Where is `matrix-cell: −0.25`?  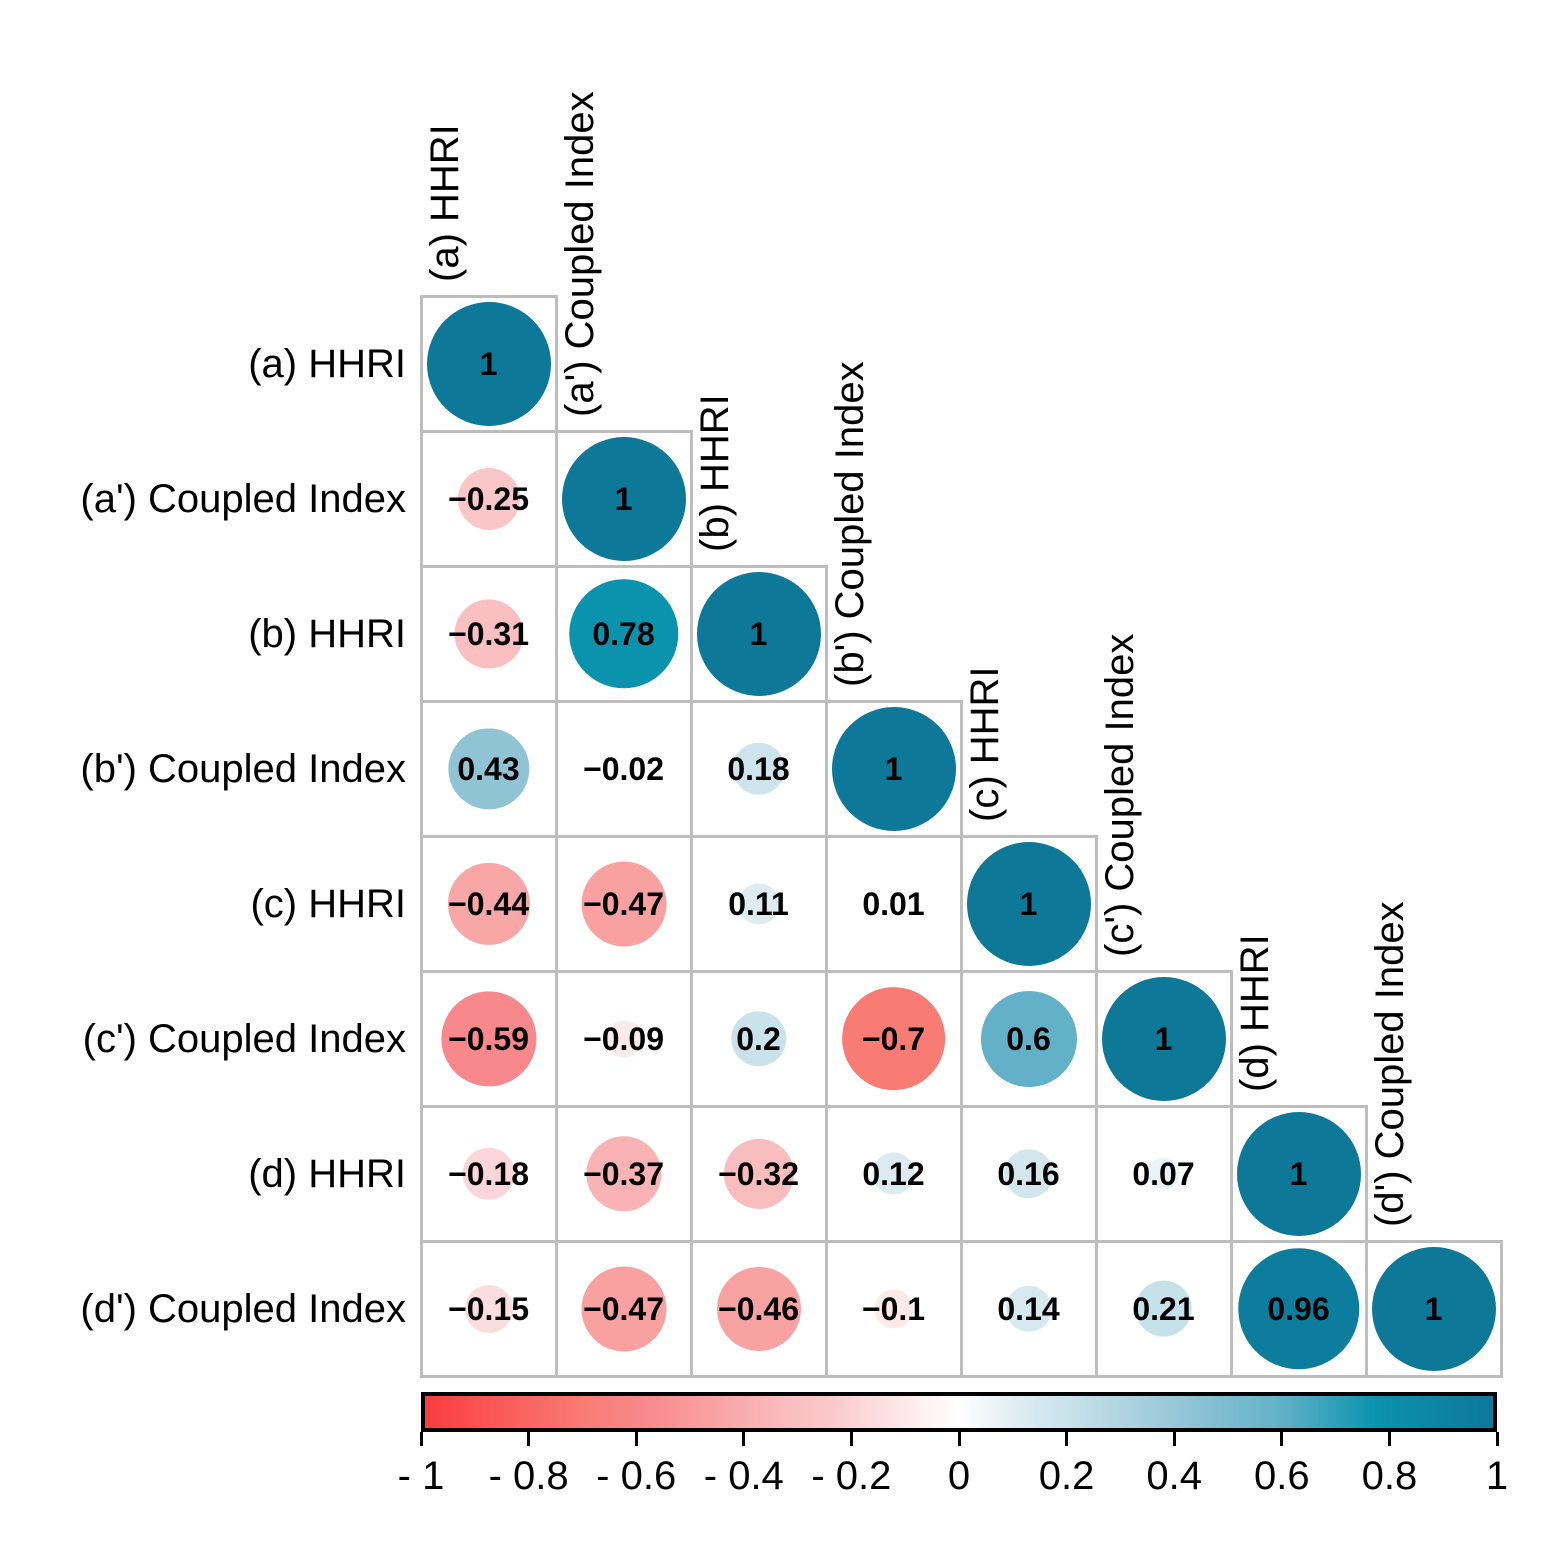
matrix-cell: −0.25 is located at coordinates (488, 498).